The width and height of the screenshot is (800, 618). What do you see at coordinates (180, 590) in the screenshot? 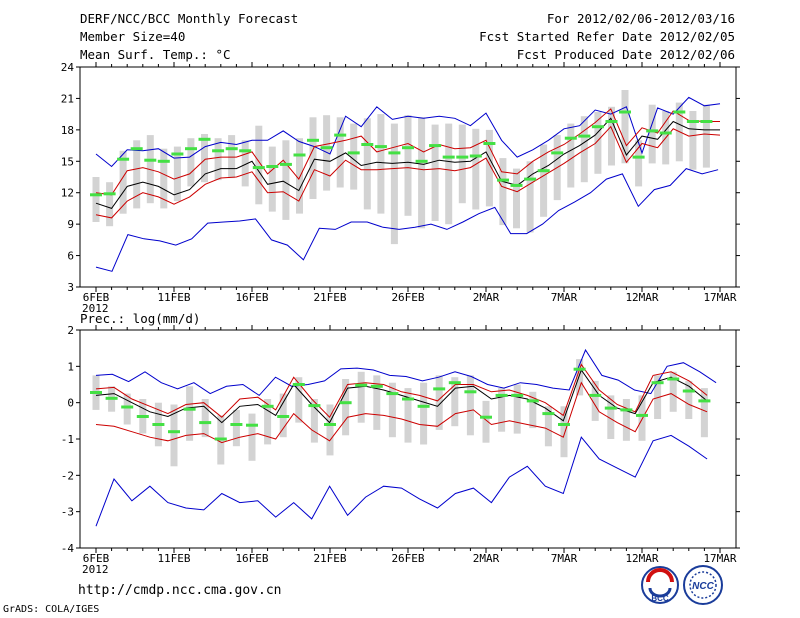
I see `source-url: http://cmdp.ncc.cma.gov.cn` at bounding box center [180, 590].